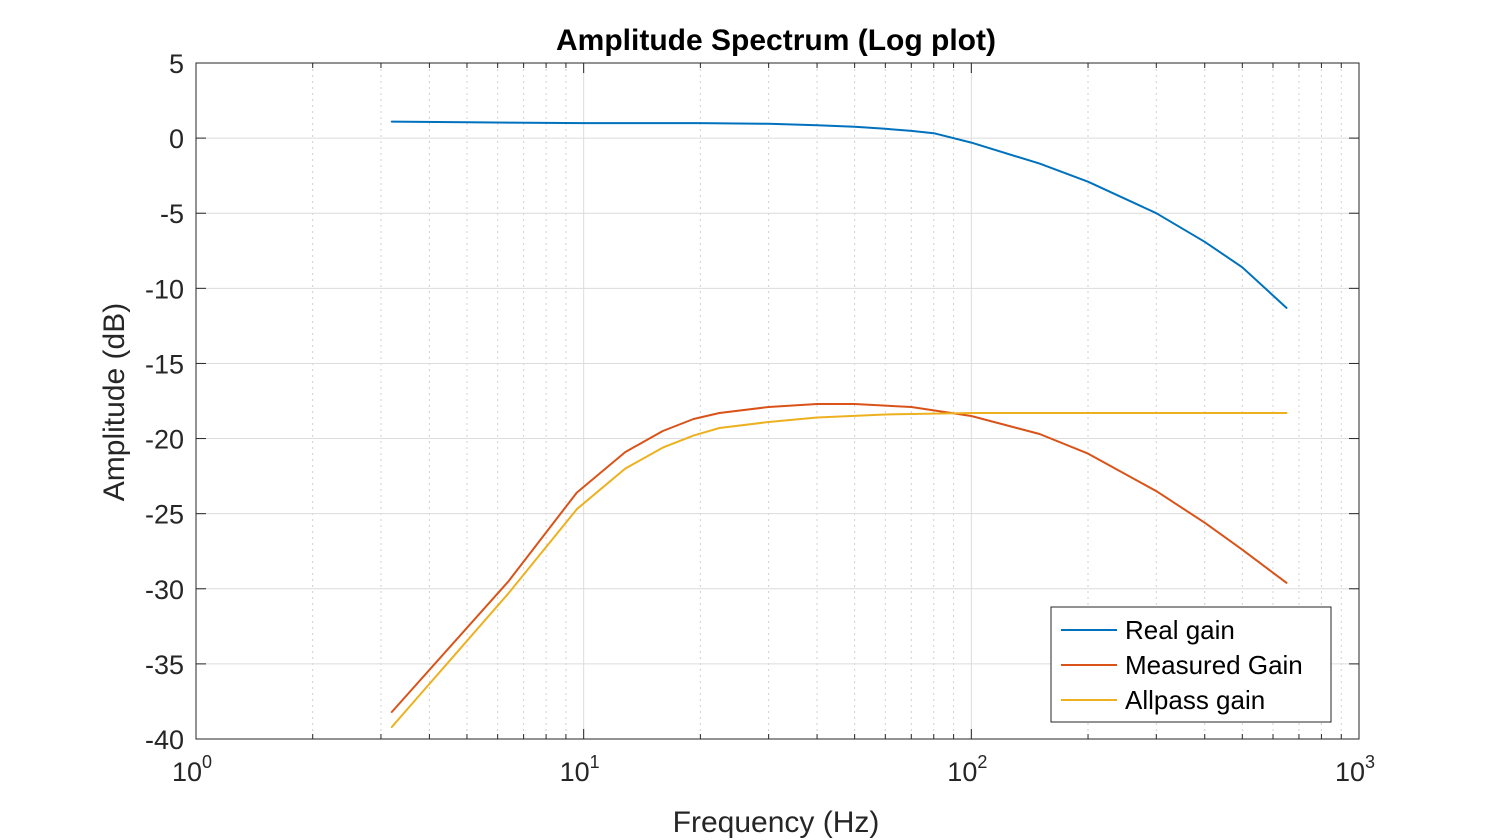 Image resolution: width=1502 pixels, height=840 pixels. Describe the element at coordinates (967, 769) in the screenshot. I see `x-tick-label: 10²` at that location.